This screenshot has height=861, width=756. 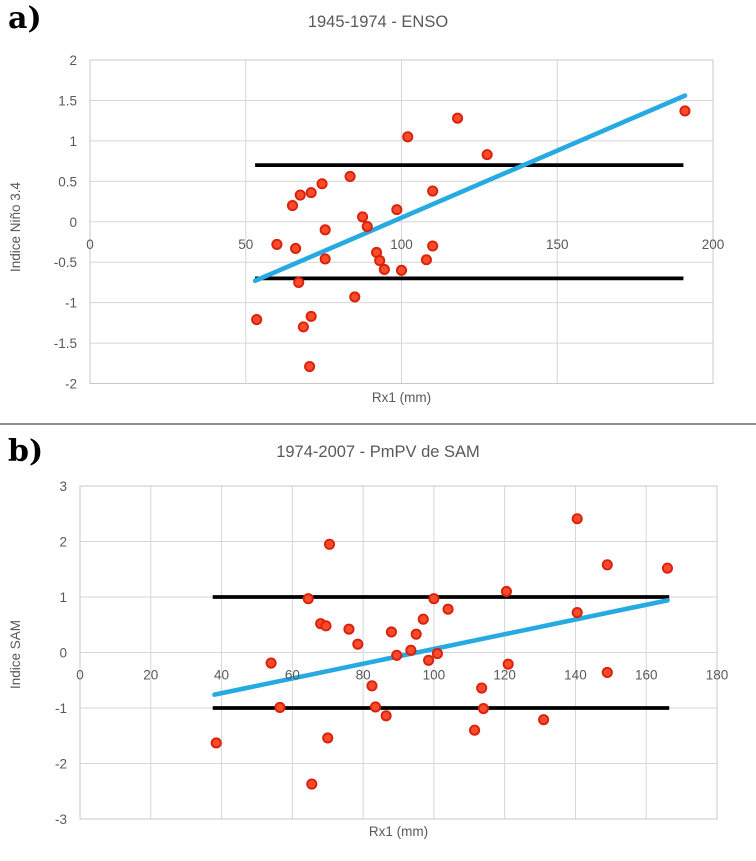 I want to click on chart-b-title: 1974-2007 - PmPV de SAM, so click(x=378, y=452).